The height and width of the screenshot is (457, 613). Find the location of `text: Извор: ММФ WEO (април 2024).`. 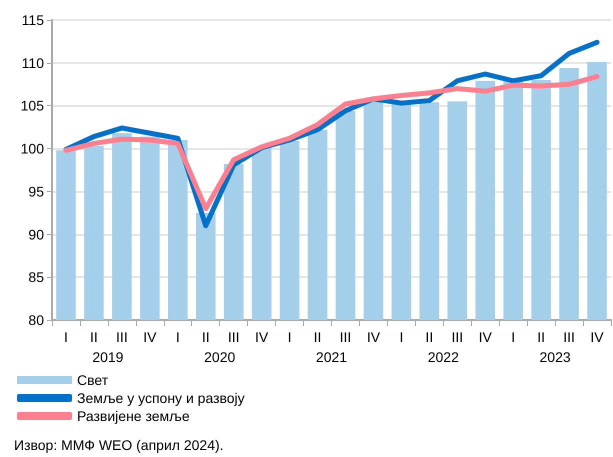

text: Извор: ММФ WEO (април 2024). is located at coordinates (119, 445).